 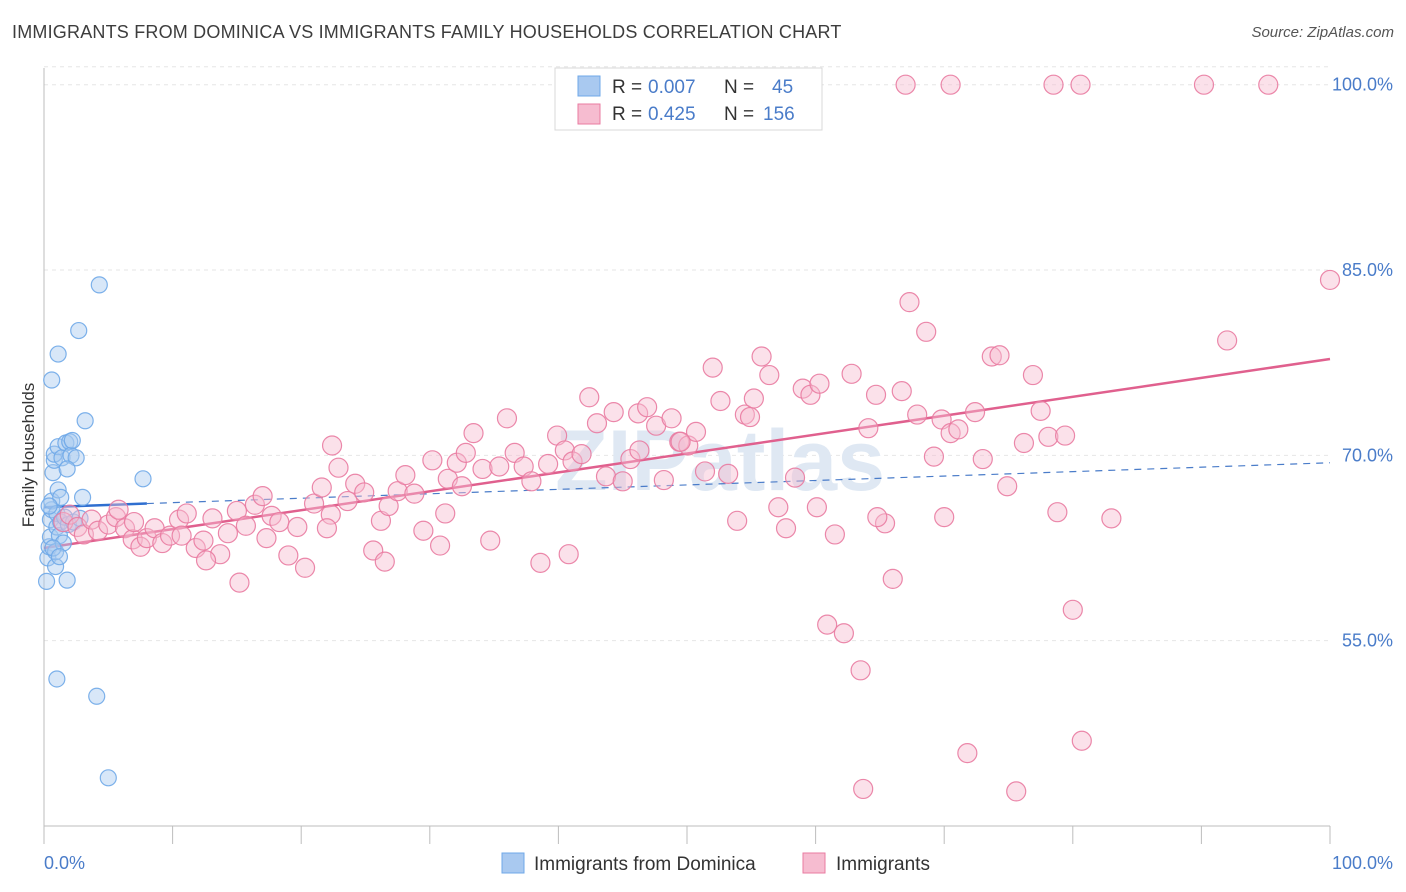 I want to click on bottom-legend: Immigrants from Dominica Immigrants, so click(x=715, y=863).